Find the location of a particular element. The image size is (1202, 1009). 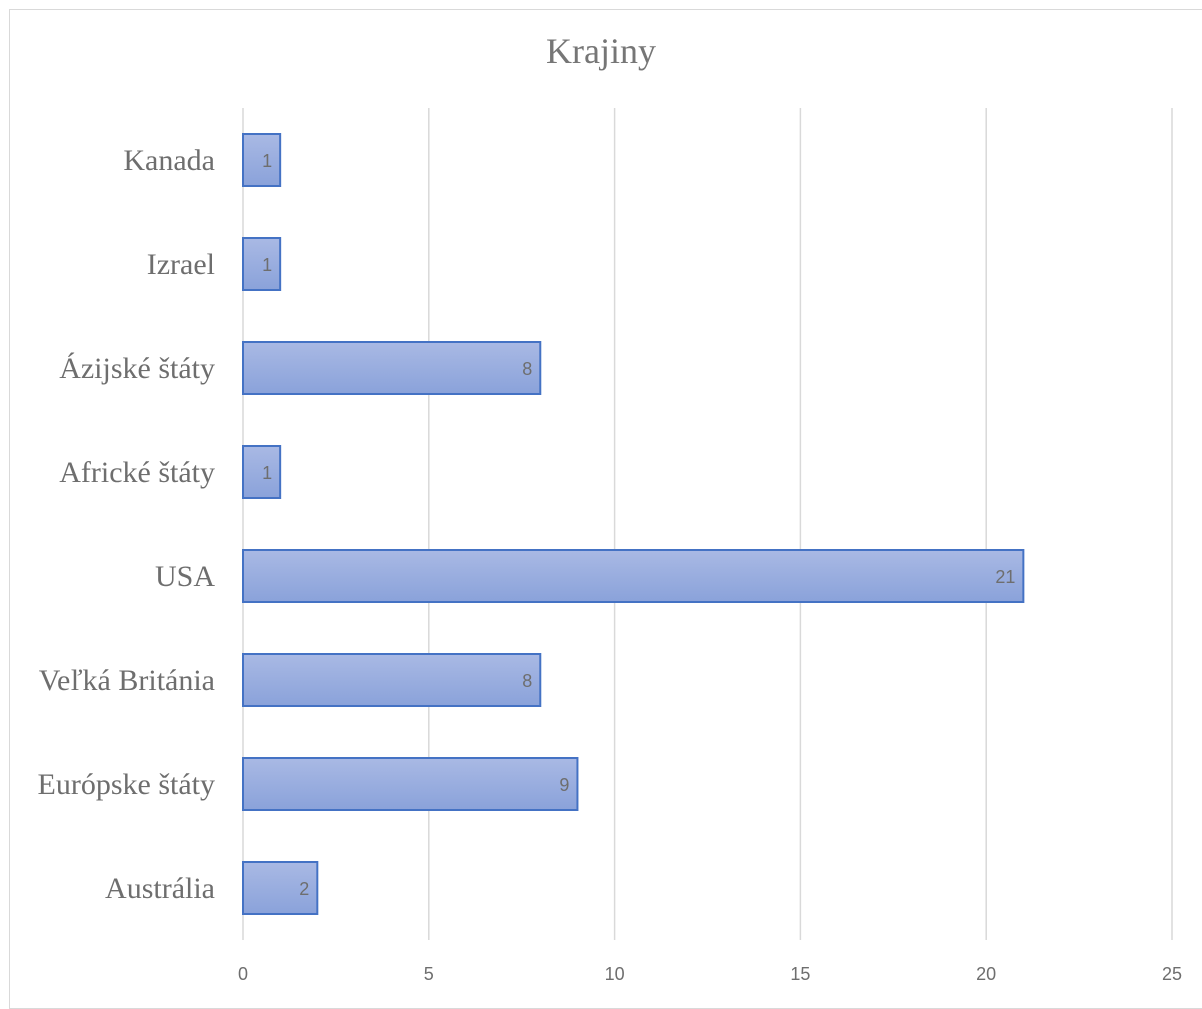

data-label: 9 is located at coordinates (564, 785).